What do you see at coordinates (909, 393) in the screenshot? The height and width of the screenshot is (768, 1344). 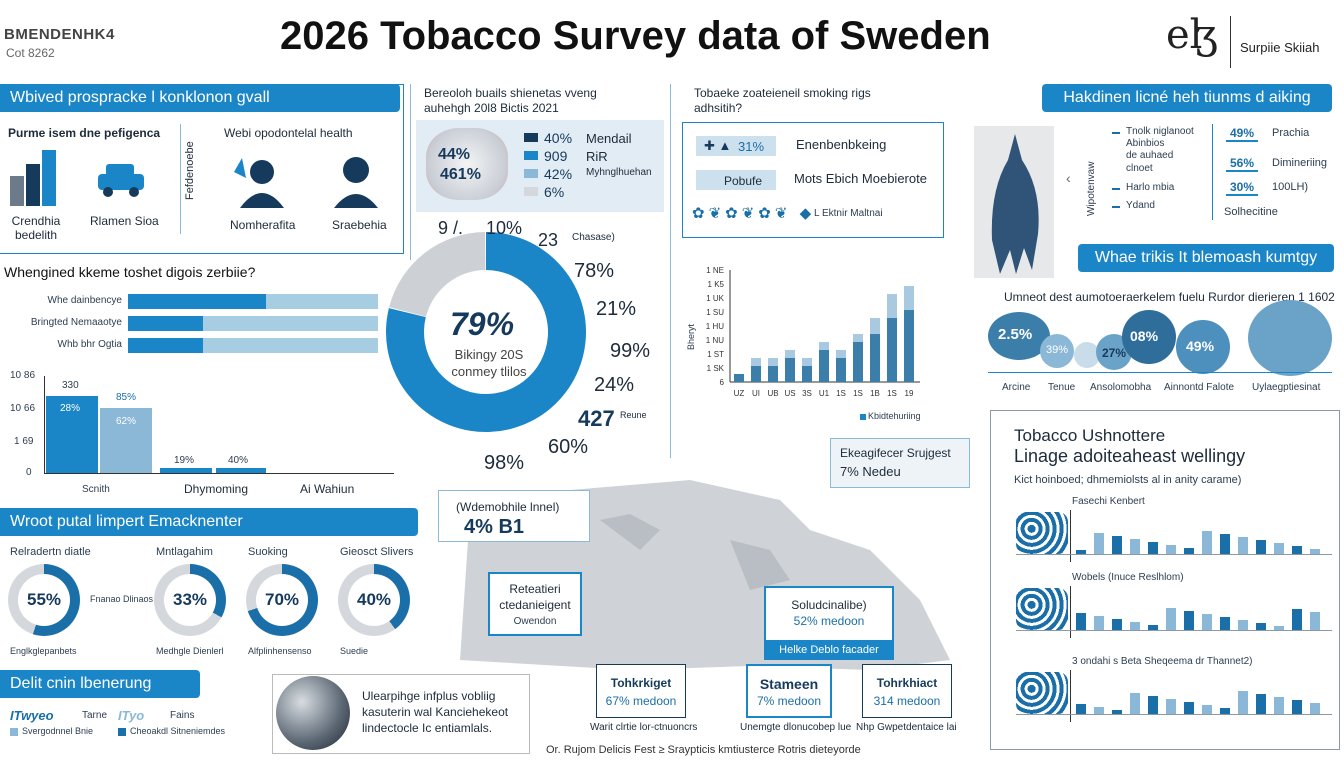 I see `stacked-x-tick: 19` at bounding box center [909, 393].